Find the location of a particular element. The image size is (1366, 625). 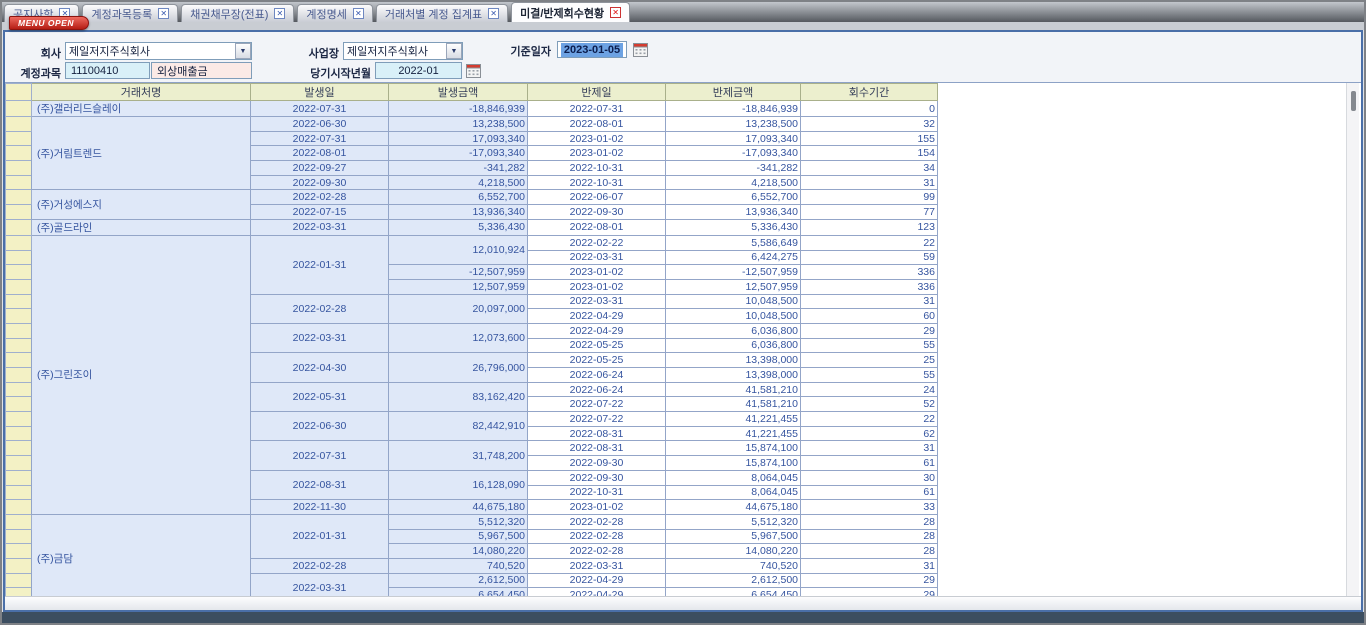

company-select: 제일저지주식회사 ▼ is located at coordinates (158, 51).